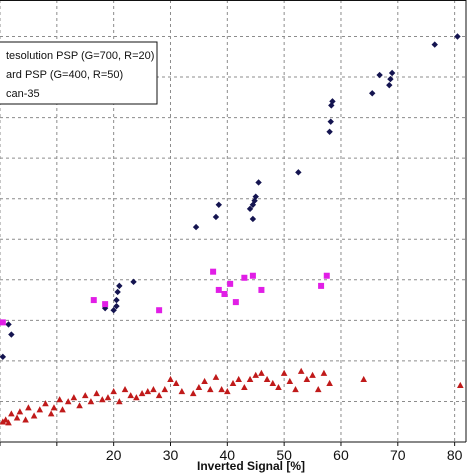 The width and height of the screenshot is (474, 474). Describe the element at coordinates (64, 75) in the screenshot. I see `legend-entry-2: ard PSP (G=400, R=50)` at that location.